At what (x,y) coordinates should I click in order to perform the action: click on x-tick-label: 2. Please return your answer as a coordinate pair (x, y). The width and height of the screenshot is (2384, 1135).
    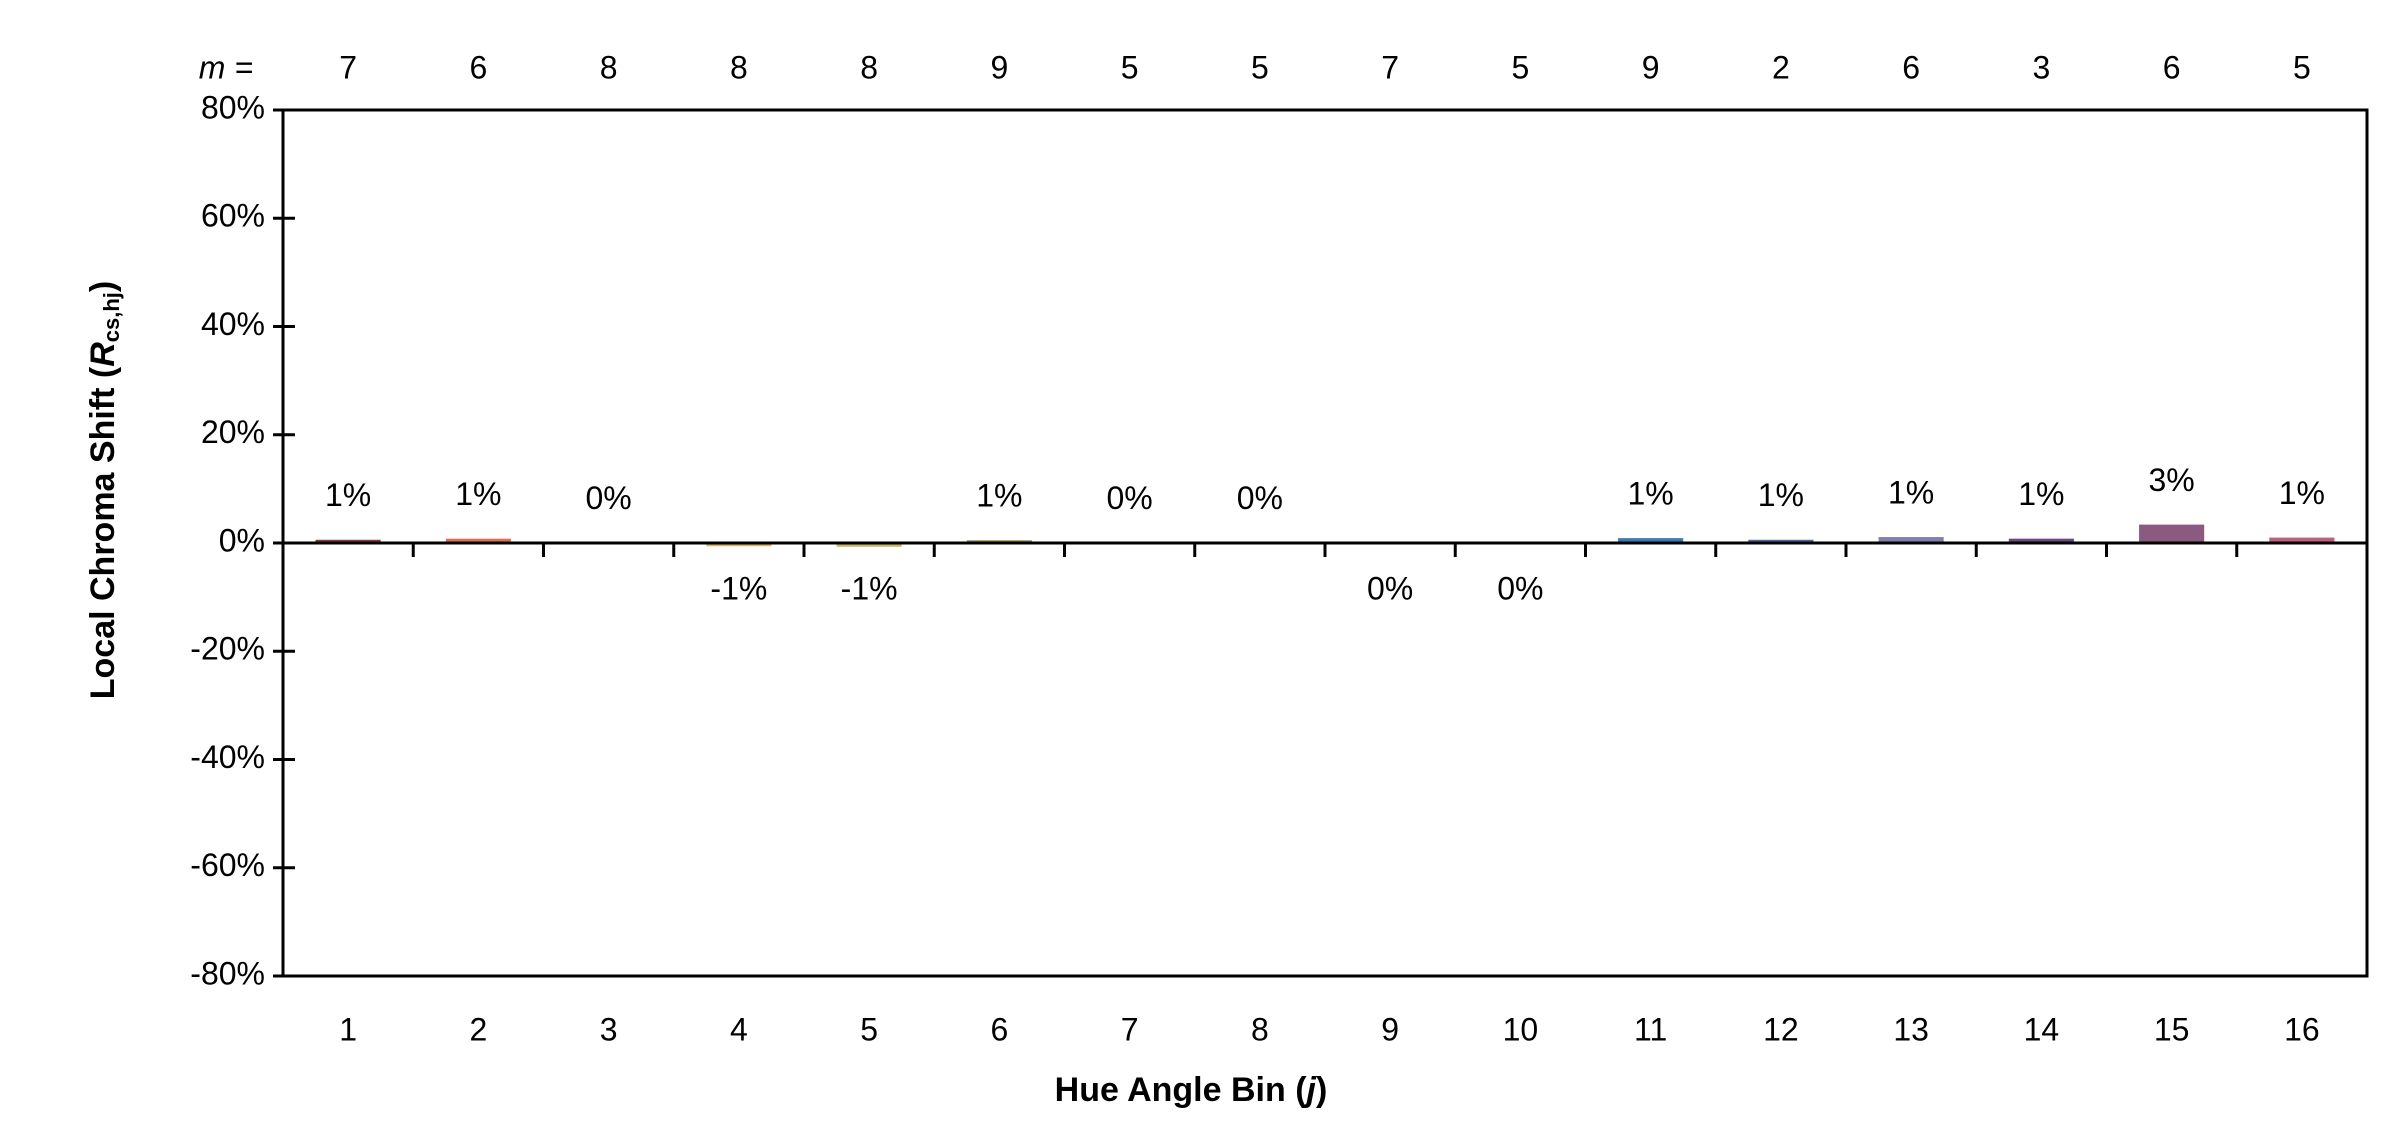
    Looking at the image, I should click on (478, 1029).